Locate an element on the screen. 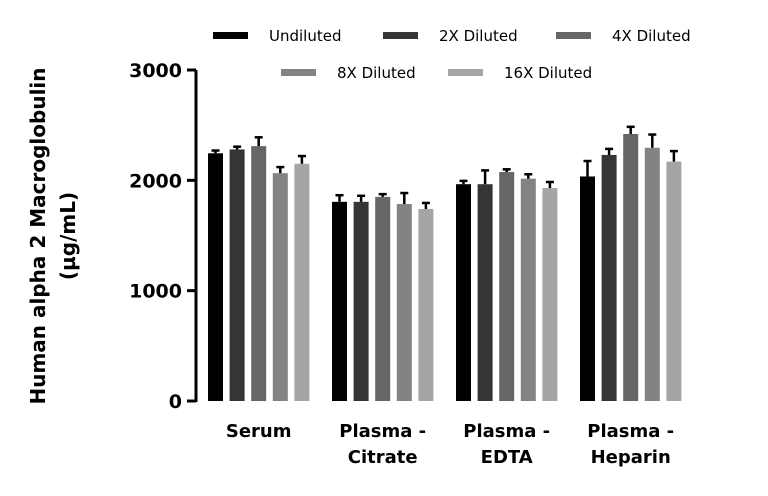  x-category-label: Serum is located at coordinates (259, 431).